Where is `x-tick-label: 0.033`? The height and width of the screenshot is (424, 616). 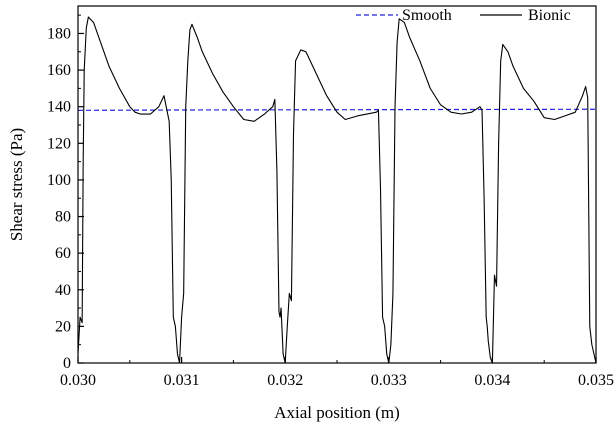 x-tick-label: 0.033 is located at coordinates (389, 380).